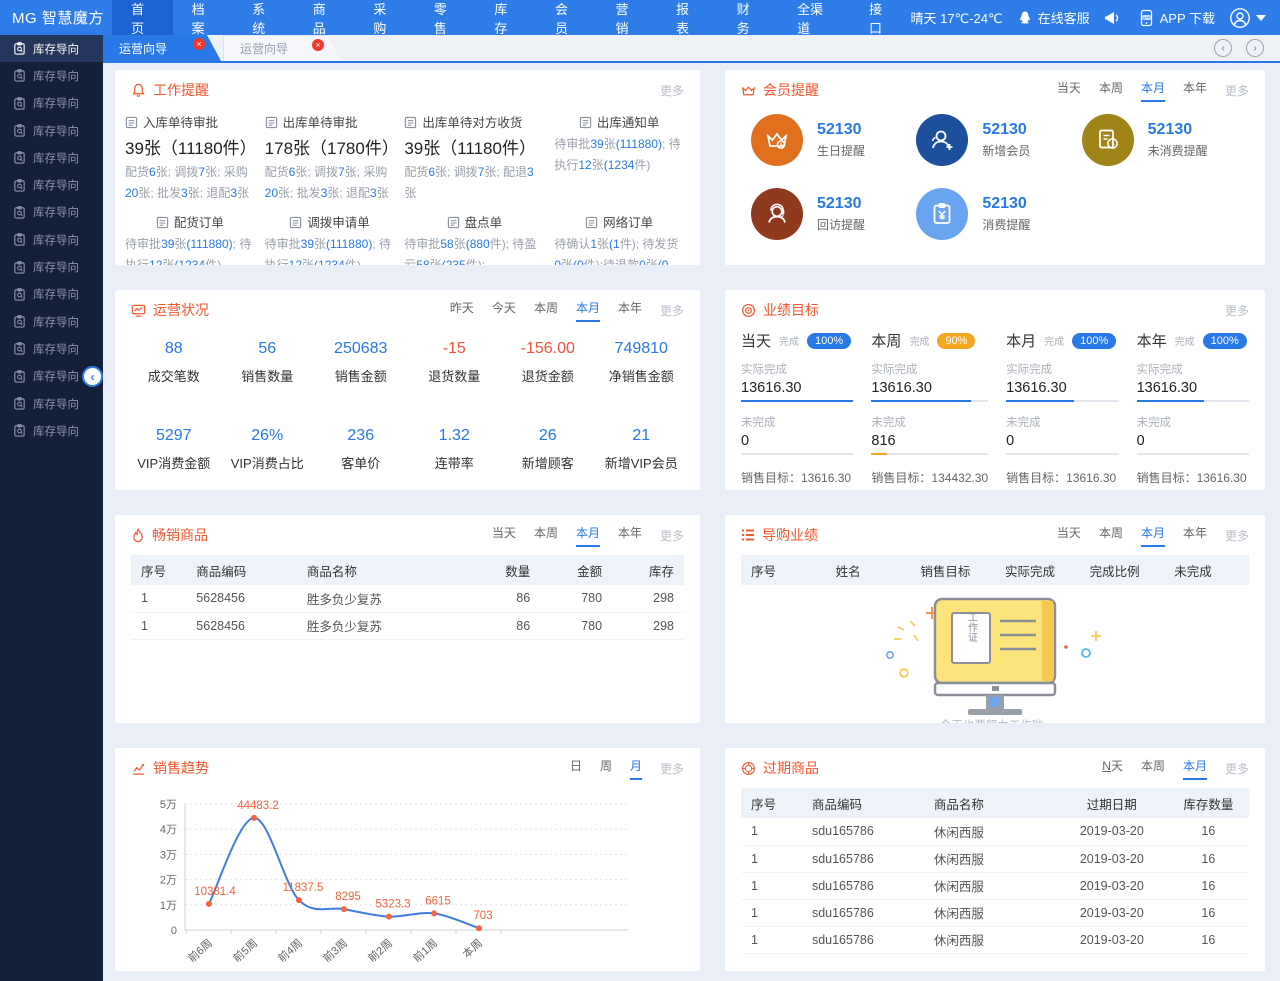  What do you see at coordinates (671, 90) in the screenshot?
I see `work-more-link: 更多` at bounding box center [671, 90].